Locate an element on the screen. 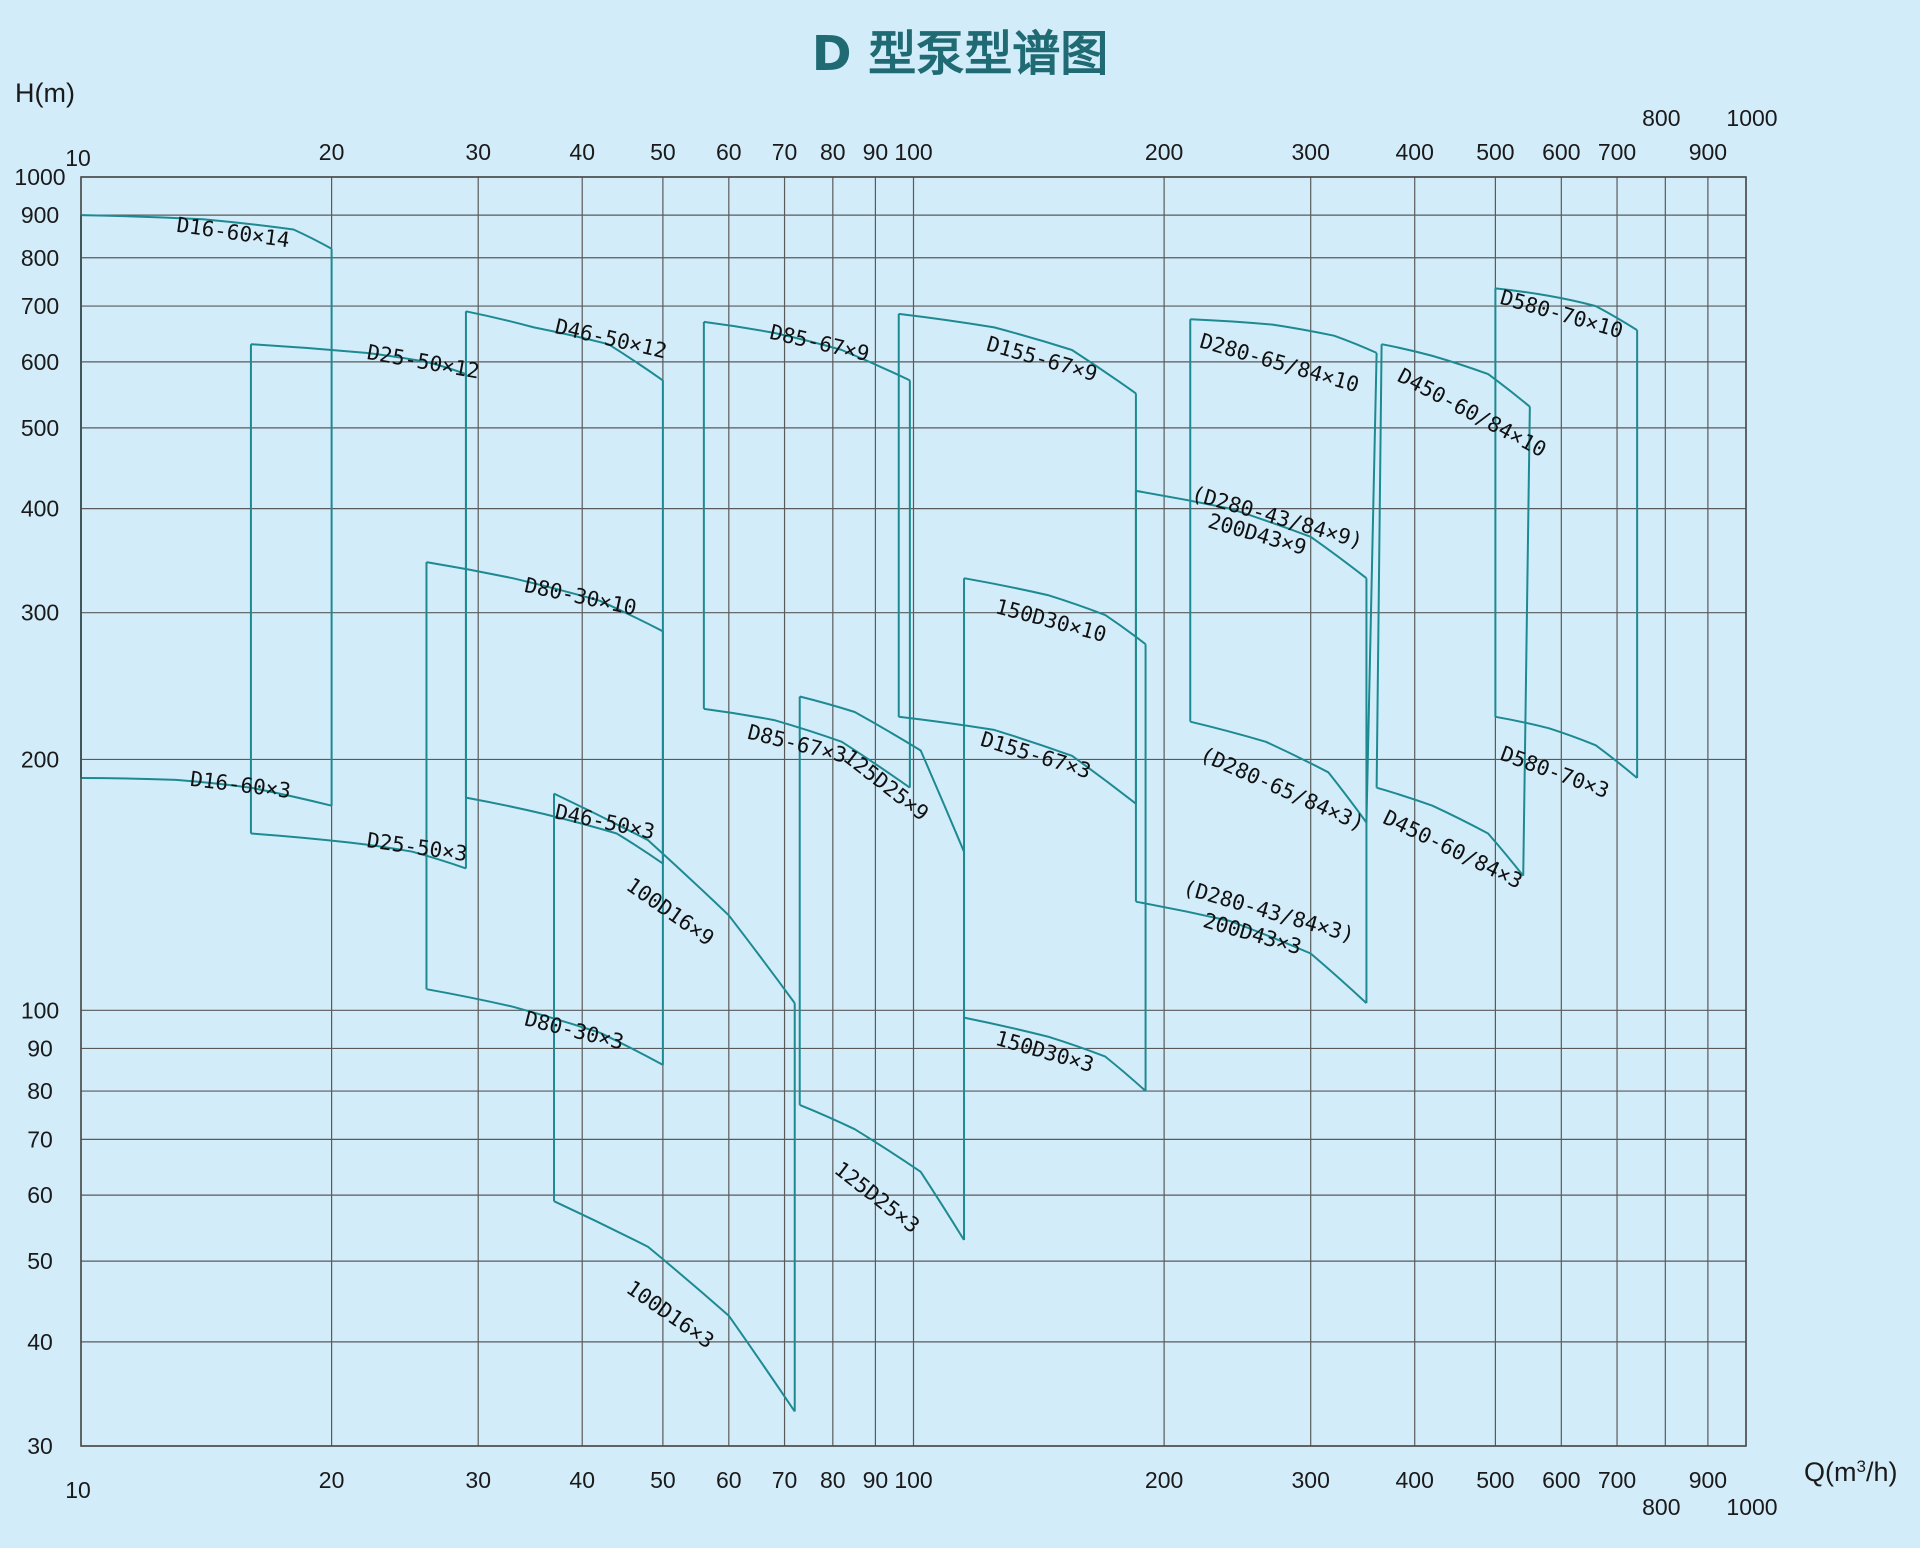  y-tick-label: 60 is located at coordinates (40, 1195).